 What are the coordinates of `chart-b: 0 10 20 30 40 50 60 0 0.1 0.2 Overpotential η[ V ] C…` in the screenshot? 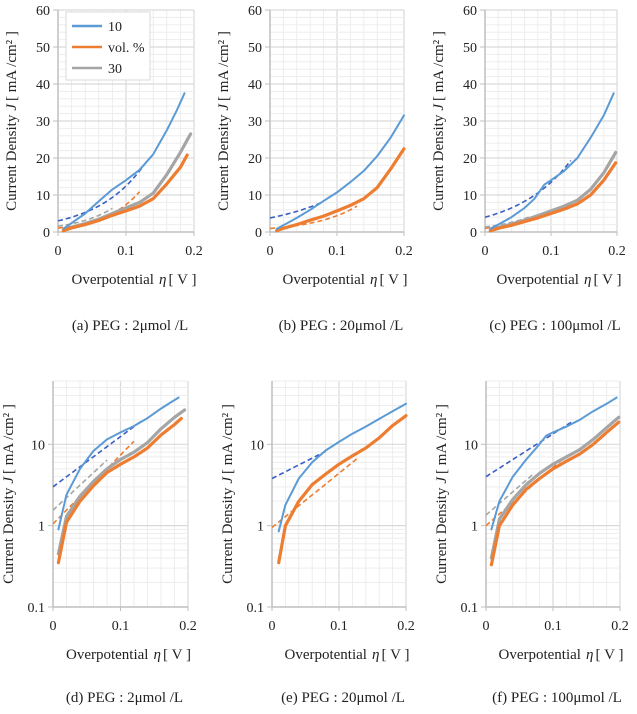 It's located at (314, 169).